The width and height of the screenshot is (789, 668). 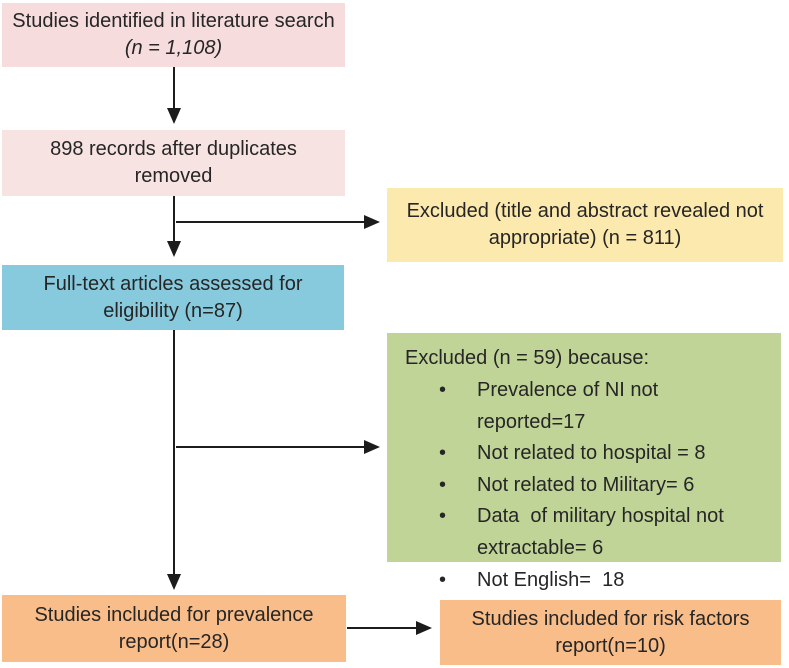 What do you see at coordinates (598, 581) in the screenshot?
I see `excluded-reason-item: Not English= 18` at bounding box center [598, 581].